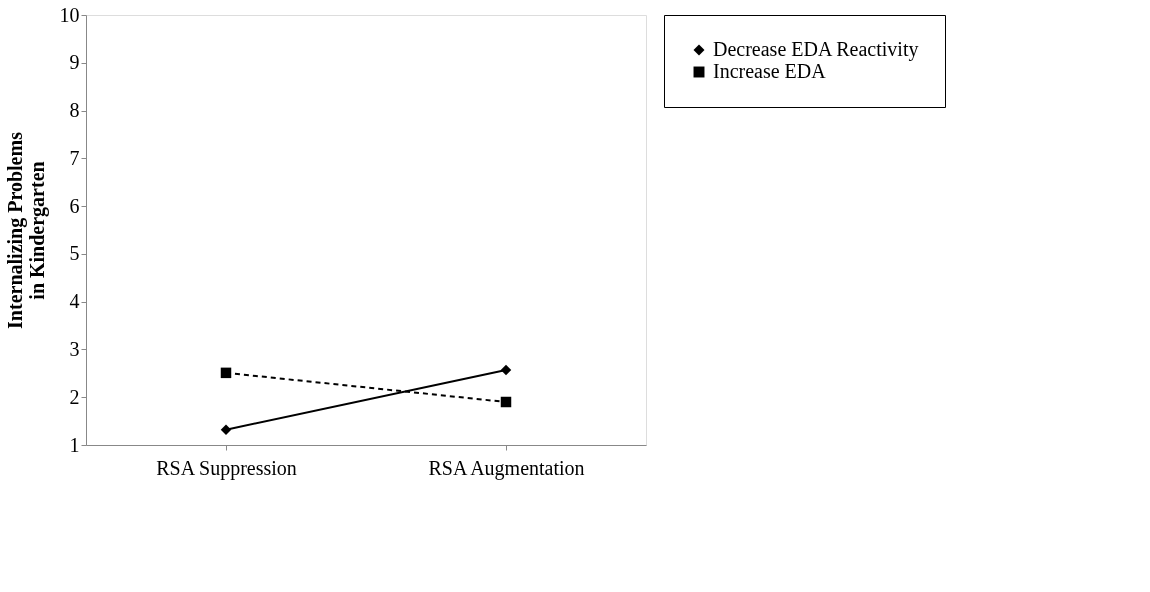 Image resolution: width=1150 pixels, height=592 pixels. Describe the element at coordinates (74, 110) in the screenshot. I see `y-tick-label: 8` at that location.